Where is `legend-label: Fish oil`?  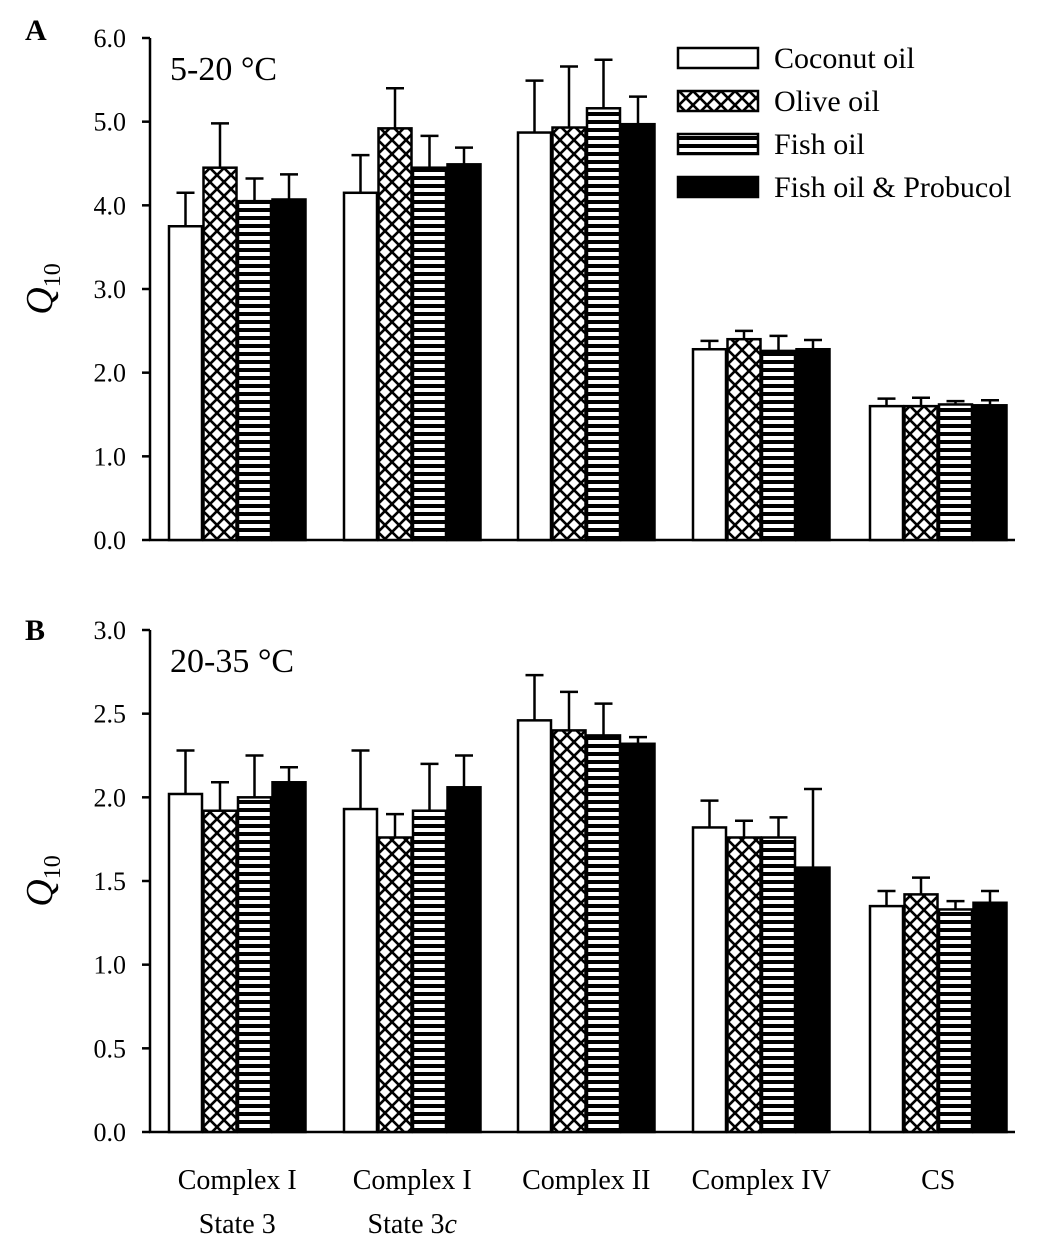
legend-label: Fish oil is located at coordinates (819, 144).